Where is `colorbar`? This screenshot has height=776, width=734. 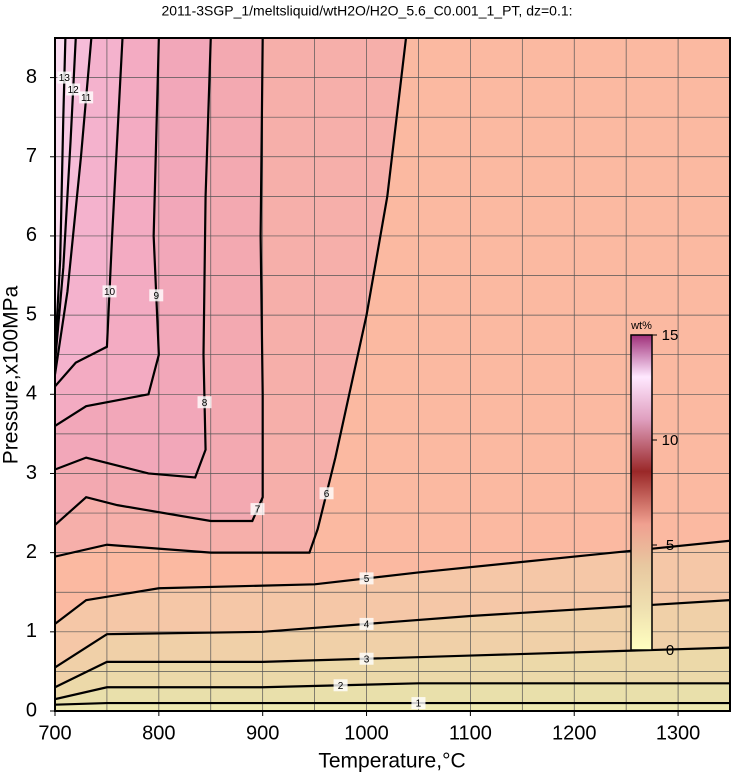
colorbar is located at coordinates (641, 492).